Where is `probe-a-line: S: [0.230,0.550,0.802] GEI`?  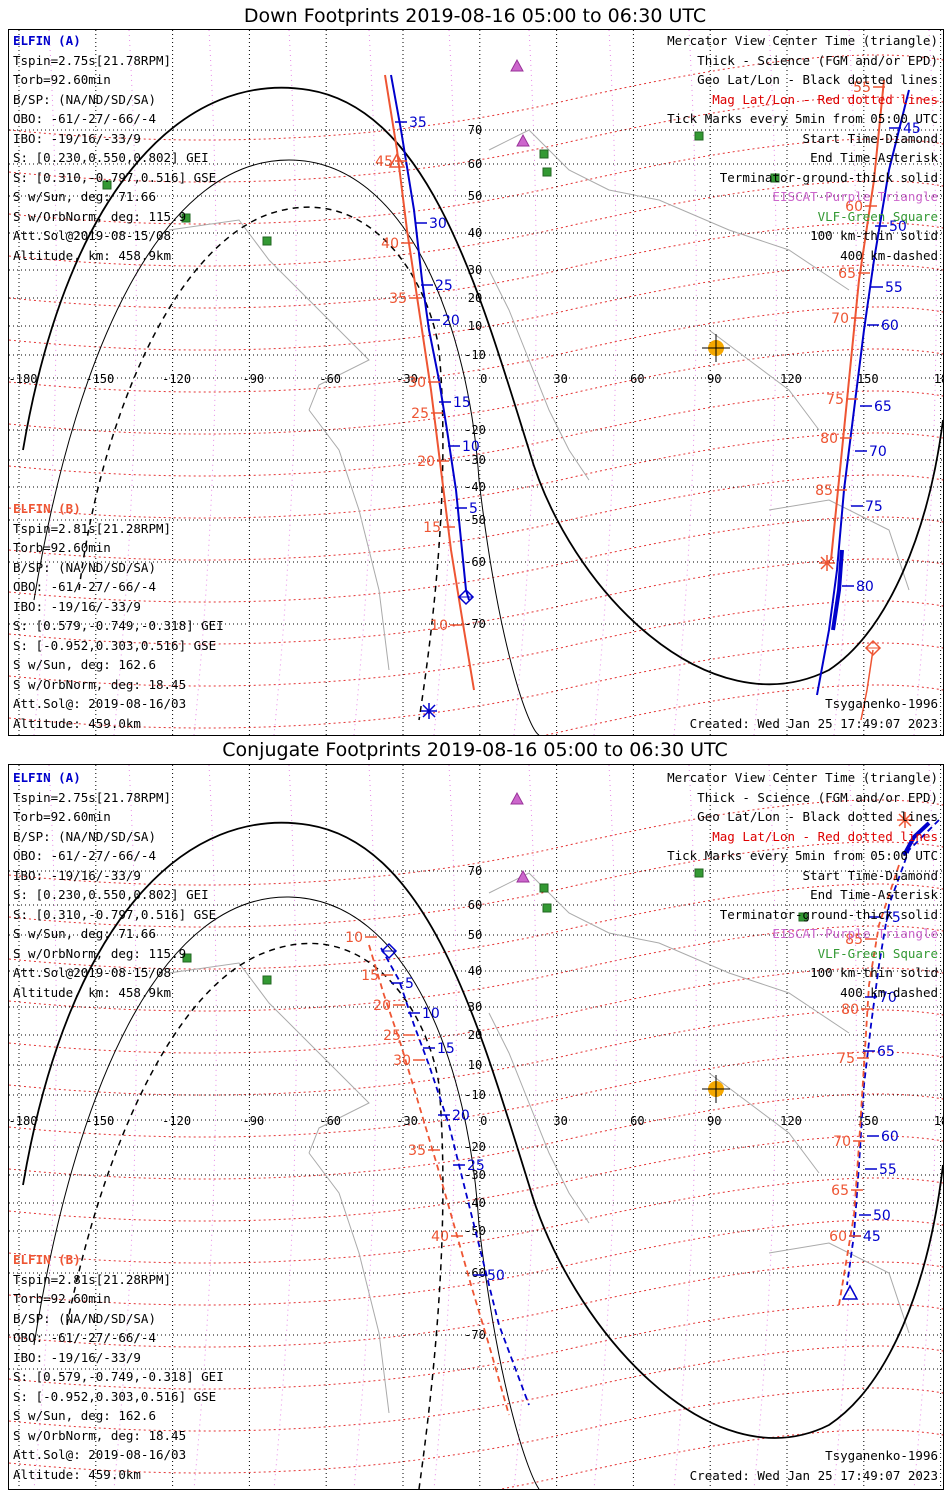 probe-a-line: S: [0.230,0.550,0.802] GEI is located at coordinates (111, 157).